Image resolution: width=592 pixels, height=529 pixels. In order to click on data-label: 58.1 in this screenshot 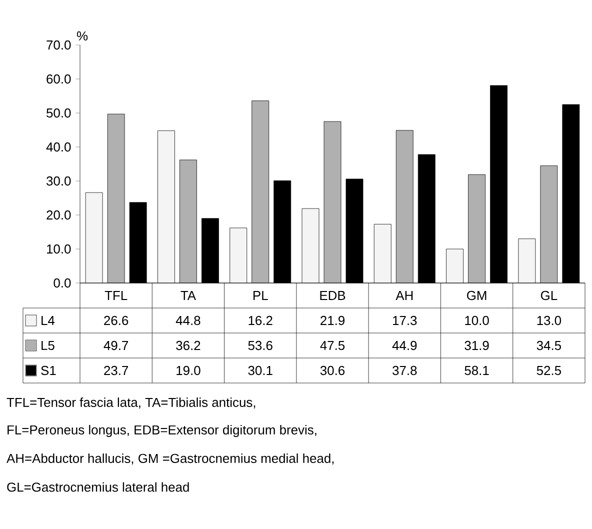, I will do `click(476, 371)`.